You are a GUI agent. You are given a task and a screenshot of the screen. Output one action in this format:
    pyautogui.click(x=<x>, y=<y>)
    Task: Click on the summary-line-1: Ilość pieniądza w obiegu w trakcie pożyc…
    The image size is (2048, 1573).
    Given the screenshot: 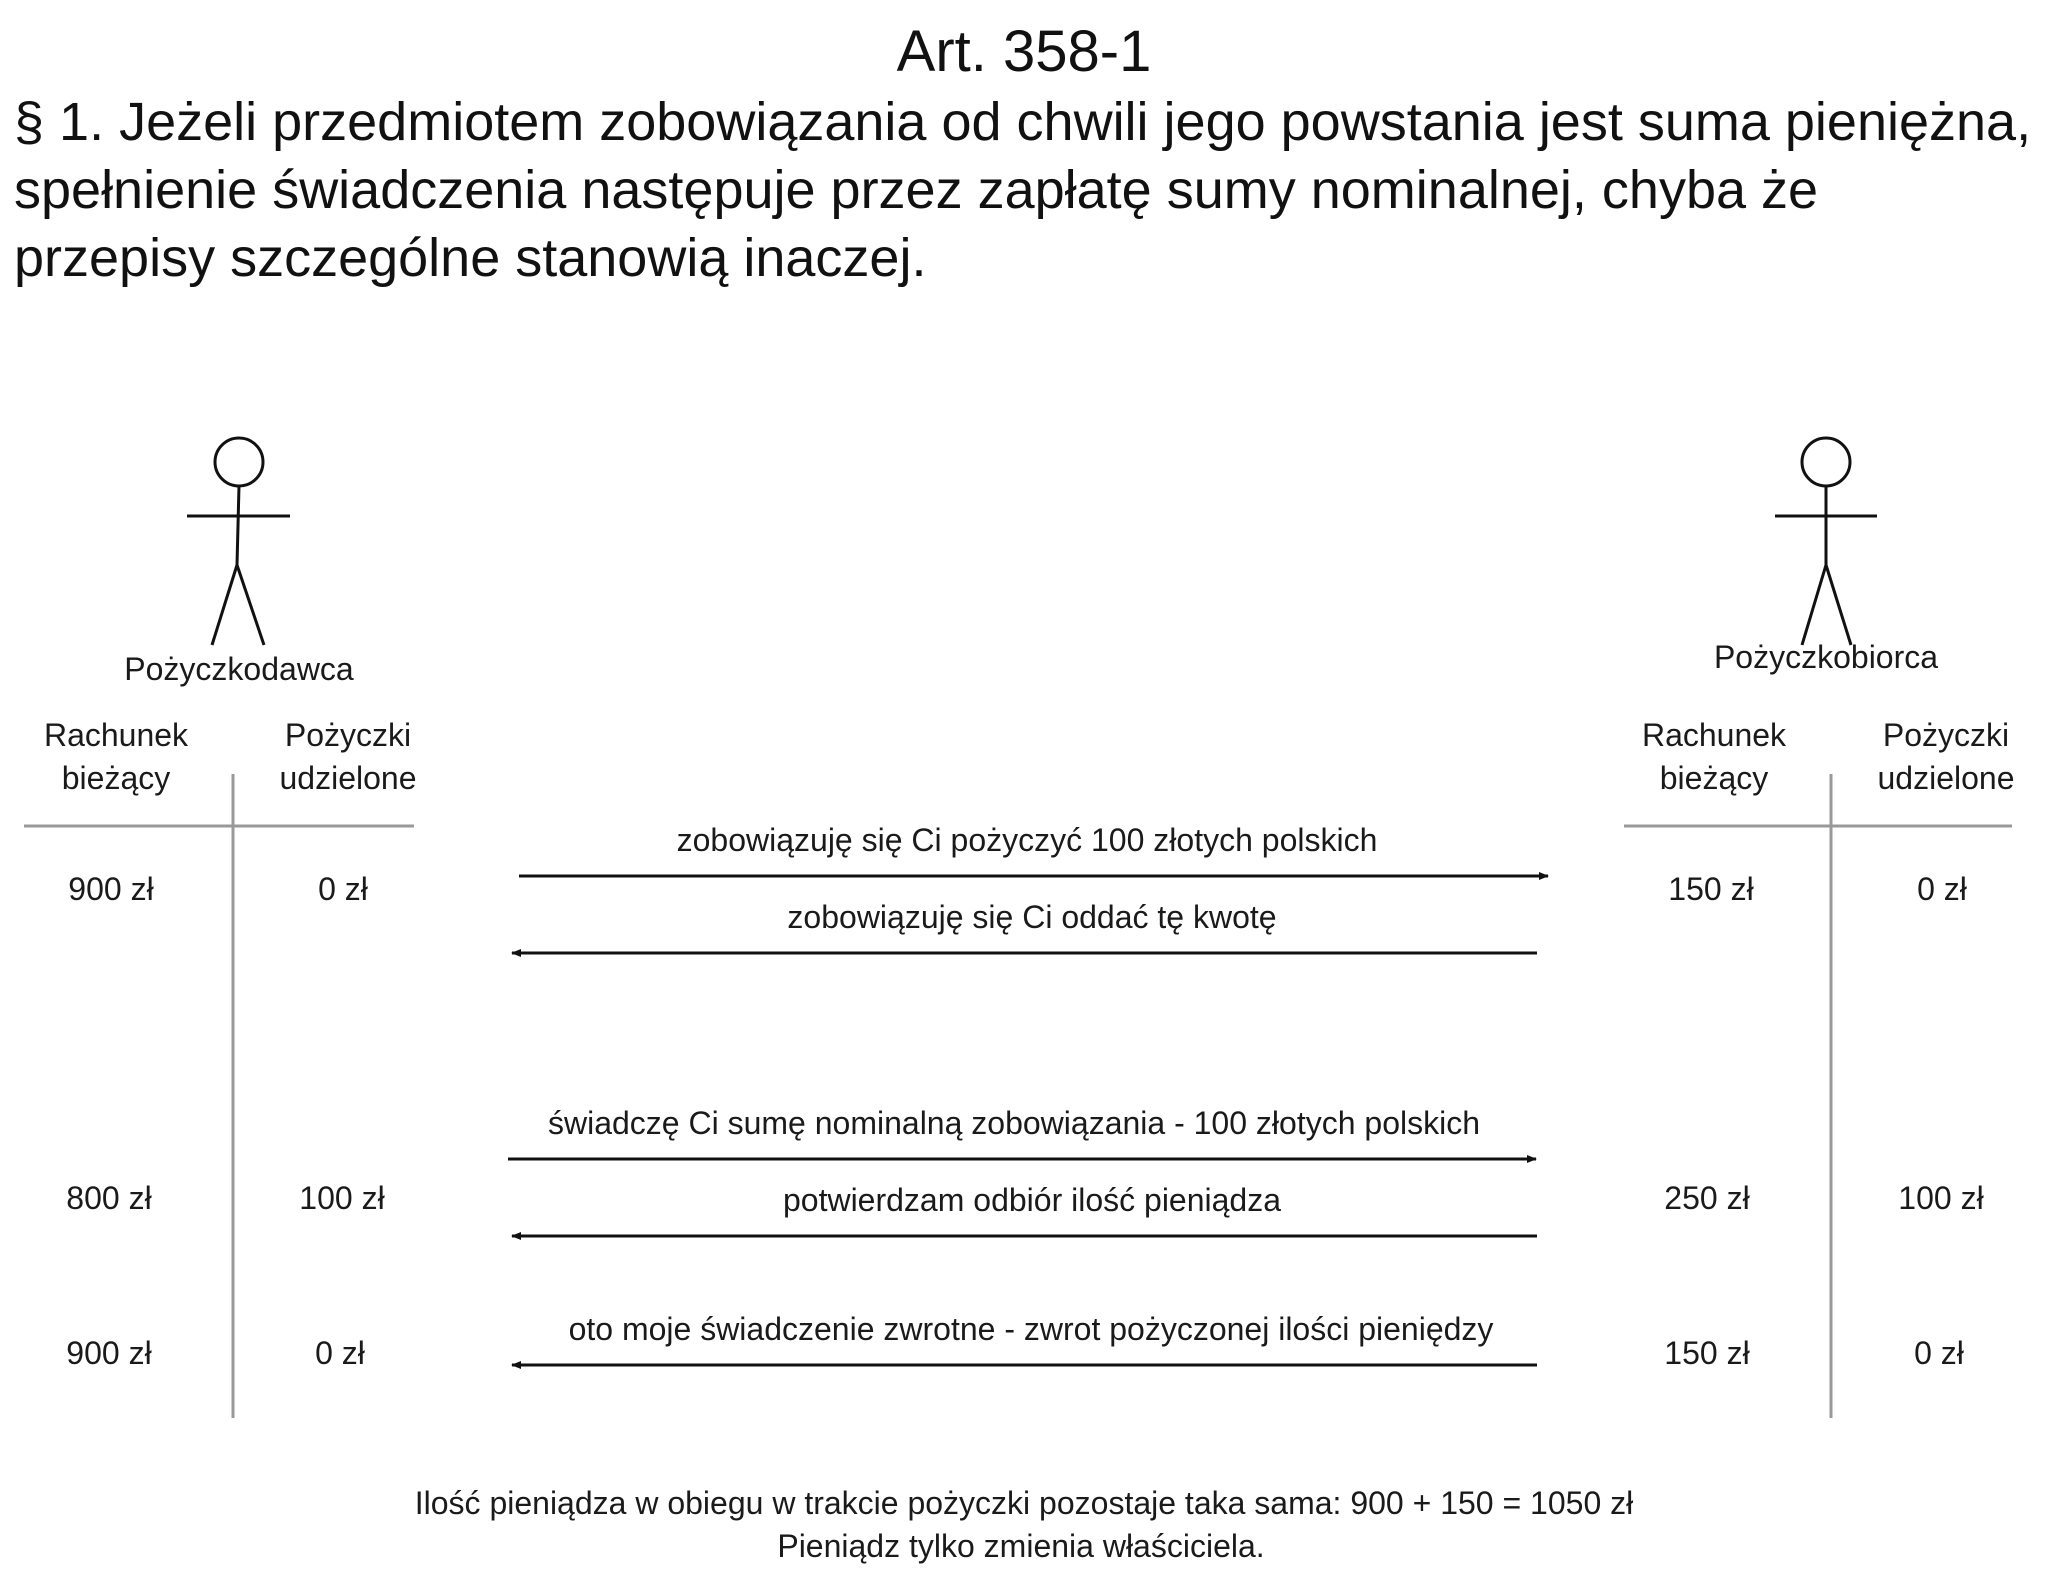 What is the action you would take?
    pyautogui.click(x=1024, y=1503)
    